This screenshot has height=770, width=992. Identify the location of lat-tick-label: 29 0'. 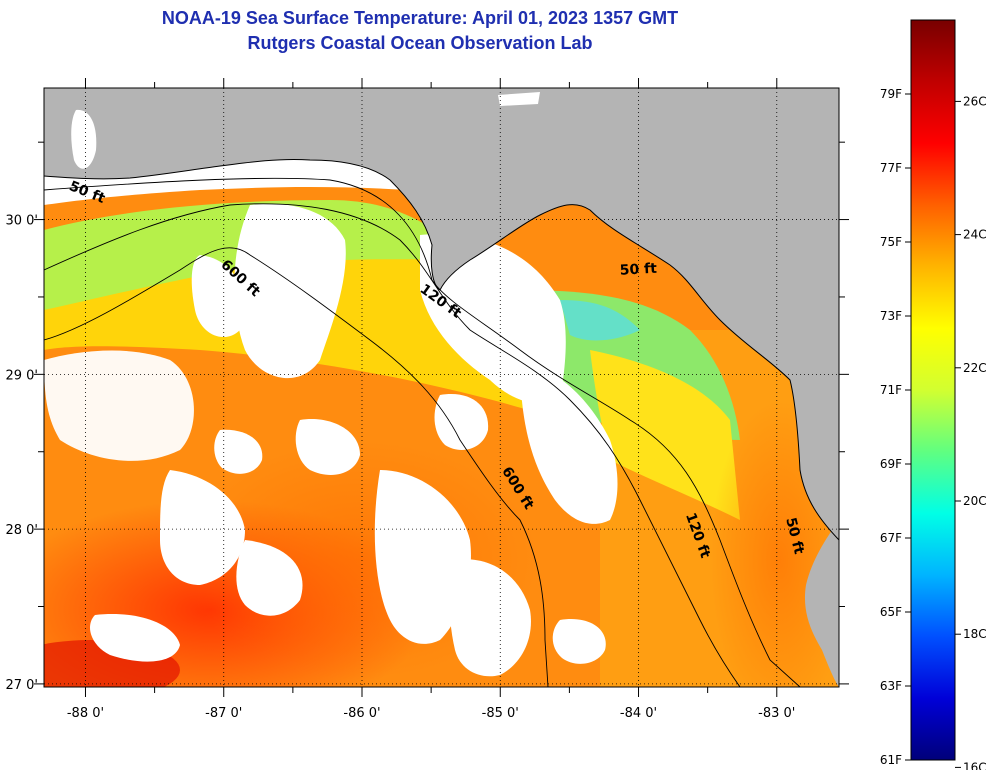
(21, 375).